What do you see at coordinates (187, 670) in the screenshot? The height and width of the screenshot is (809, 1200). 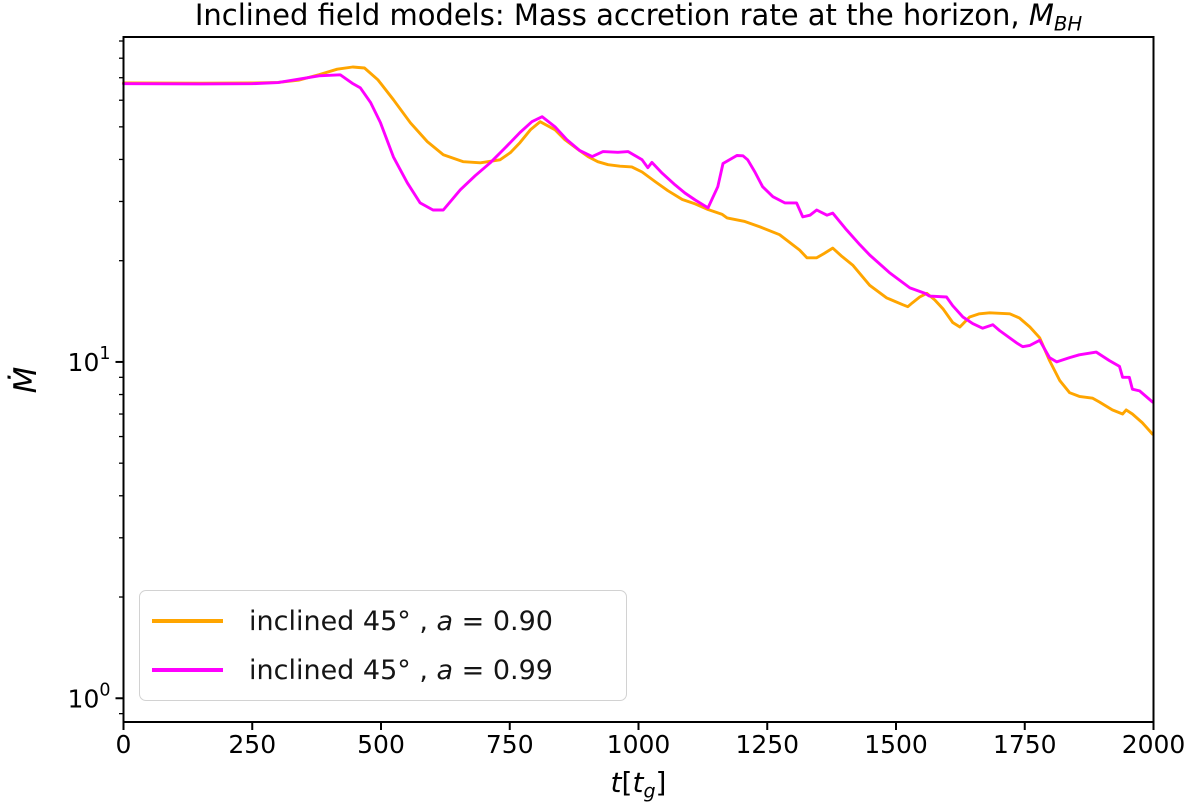 I see `legend-line-sample-magenta` at bounding box center [187, 670].